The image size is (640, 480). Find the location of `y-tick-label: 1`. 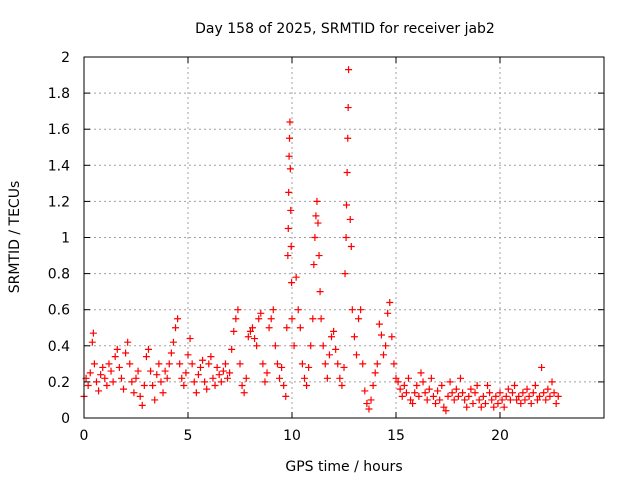

y-tick-label: 1 is located at coordinates (65, 239).